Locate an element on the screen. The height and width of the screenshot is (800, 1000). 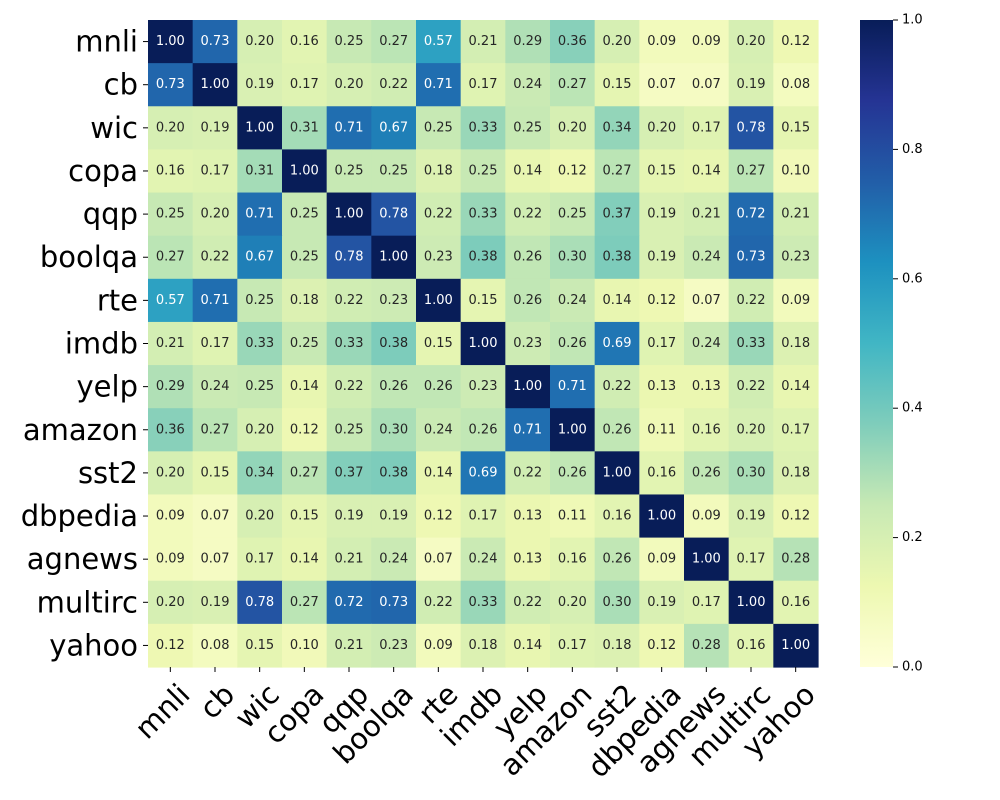
cell-dbpedia-cb is located at coordinates (215, 516).